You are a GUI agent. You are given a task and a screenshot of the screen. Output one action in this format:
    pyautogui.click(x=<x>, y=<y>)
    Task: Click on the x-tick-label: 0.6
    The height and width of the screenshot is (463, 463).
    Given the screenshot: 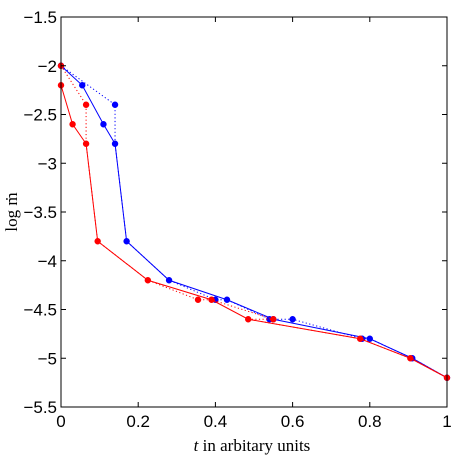 What is the action you would take?
    pyautogui.click(x=293, y=421)
    